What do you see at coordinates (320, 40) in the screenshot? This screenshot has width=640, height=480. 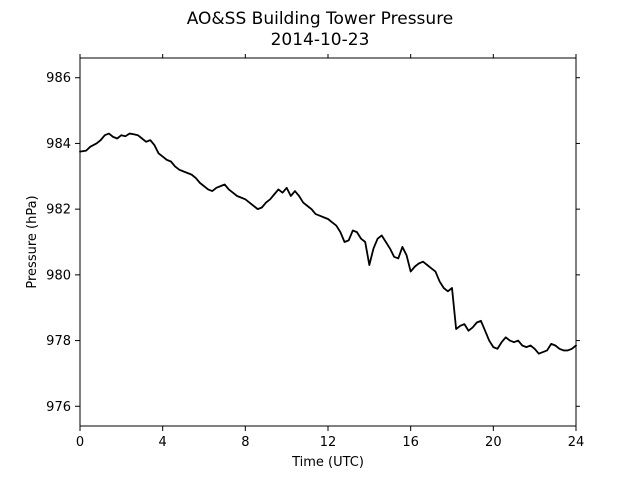 I see `chart-subtitle: 2014-10-23` at bounding box center [320, 40].